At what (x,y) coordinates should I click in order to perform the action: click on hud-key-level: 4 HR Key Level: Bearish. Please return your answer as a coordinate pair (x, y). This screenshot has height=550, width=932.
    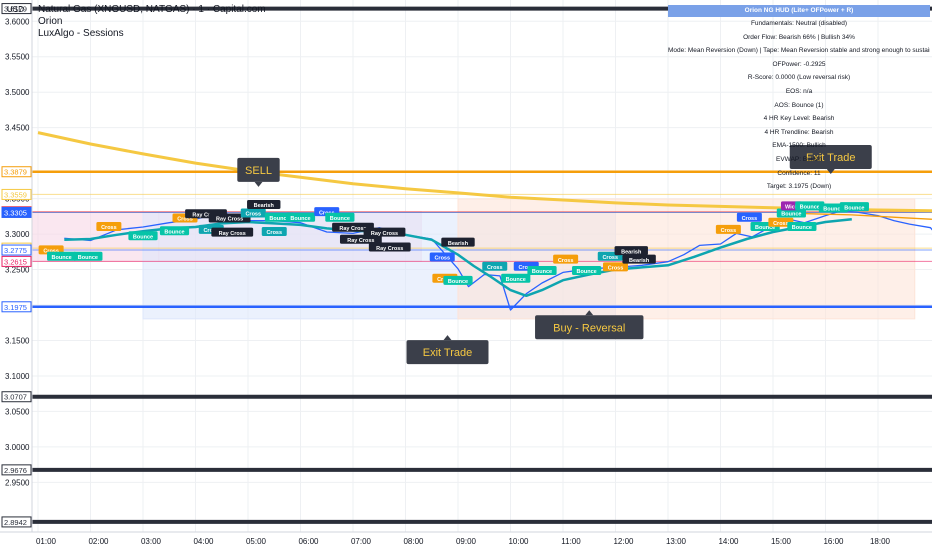
    Looking at the image, I should click on (799, 119).